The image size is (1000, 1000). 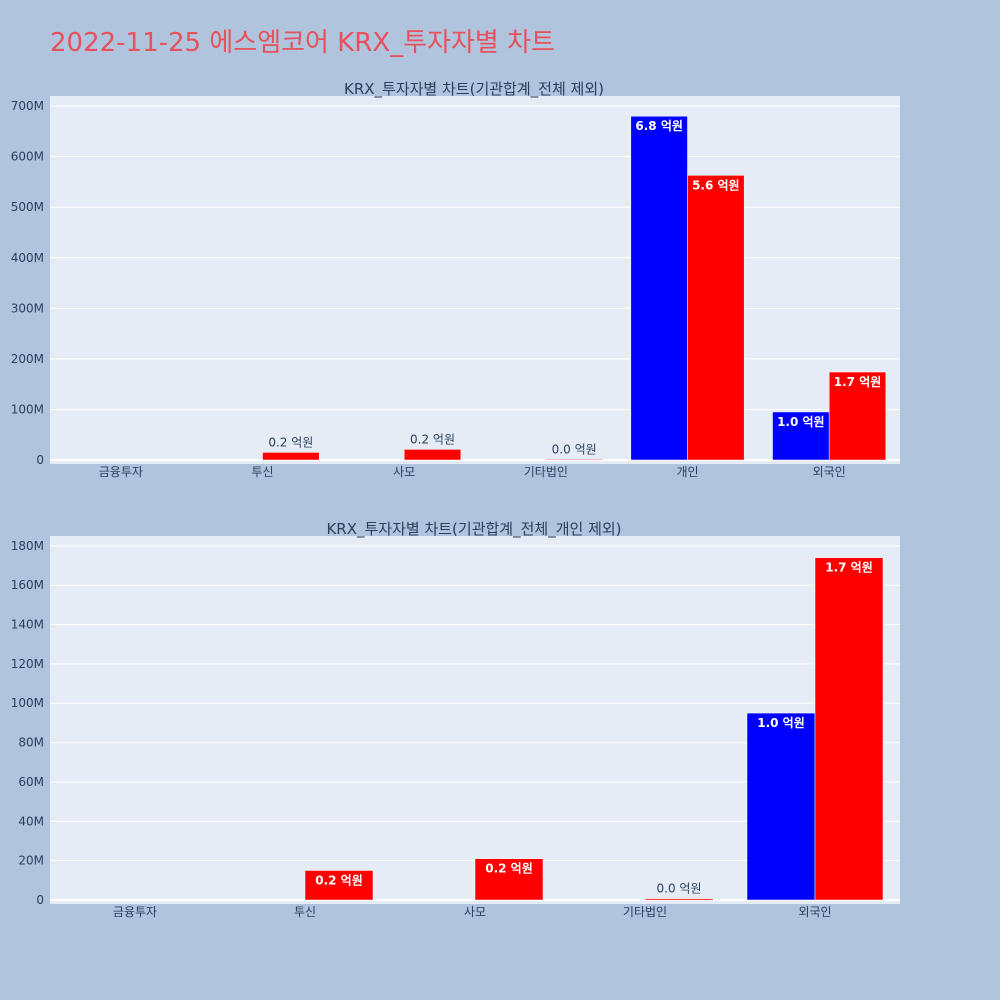 What do you see at coordinates (687, 472) in the screenshot?
I see `x-tick-label: 개인` at bounding box center [687, 472].